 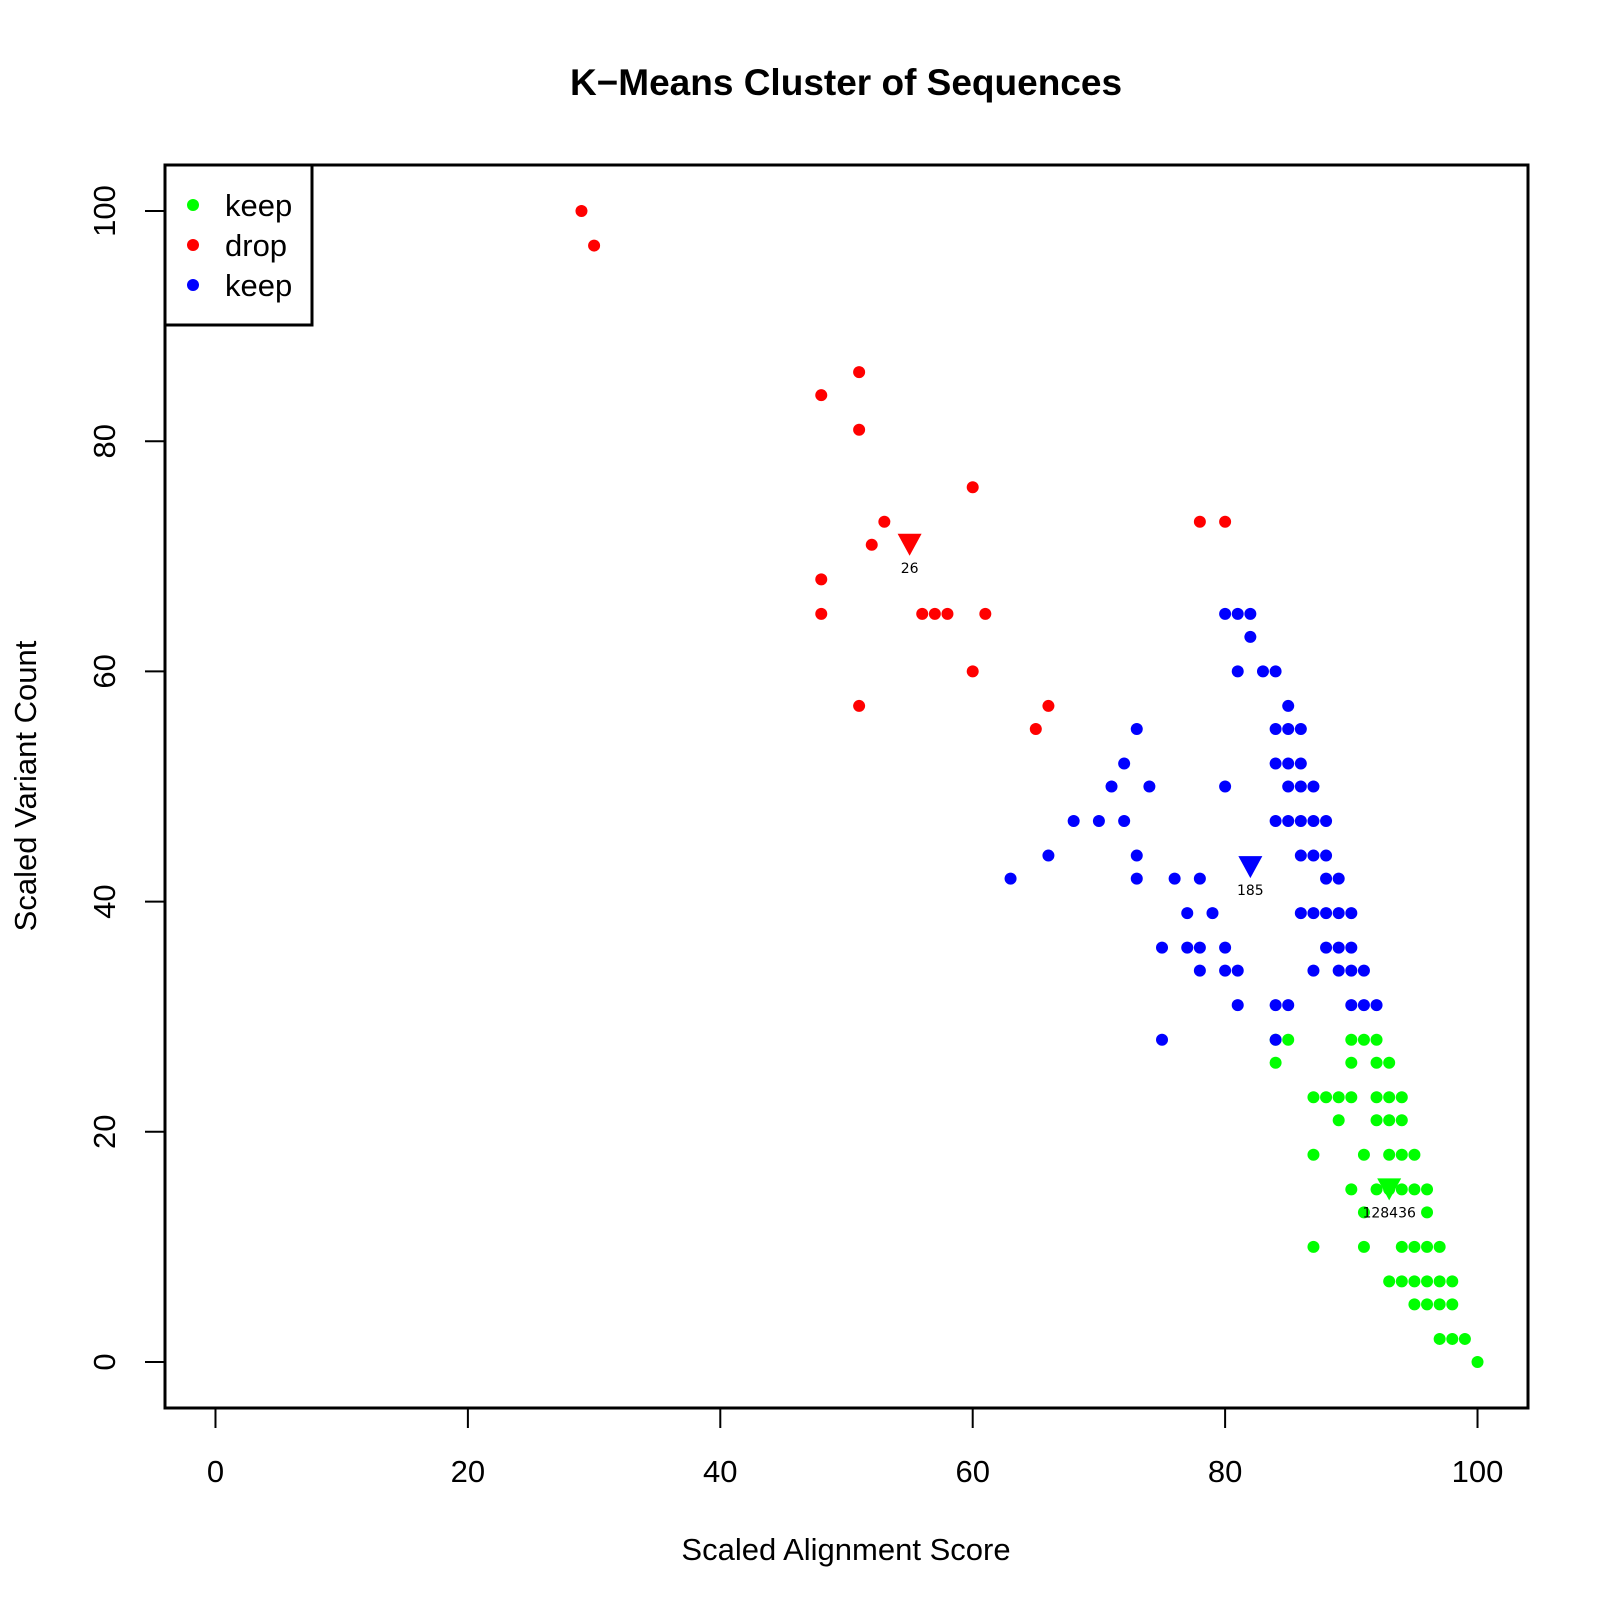 What do you see at coordinates (1478, 1471) in the screenshot?
I see `x-tick-label: 100` at bounding box center [1478, 1471].